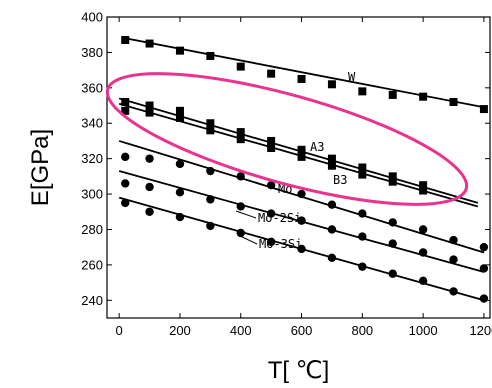 Image resolution: width=492 pixels, height=388 pixels. Describe the element at coordinates (340, 180) in the screenshot. I see `series-label-b3: B3` at that location.